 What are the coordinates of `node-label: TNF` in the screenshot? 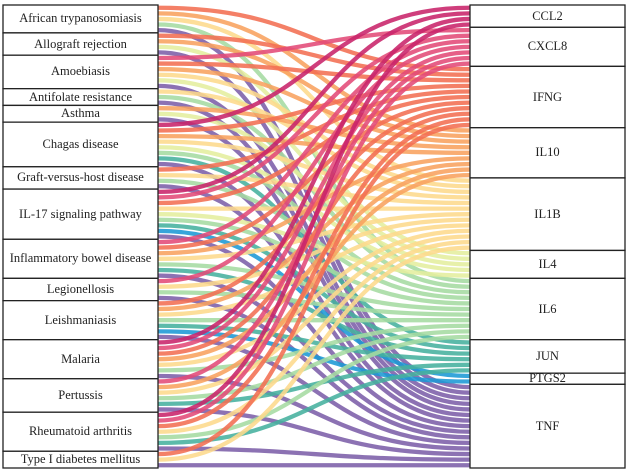 It's located at (547, 425).